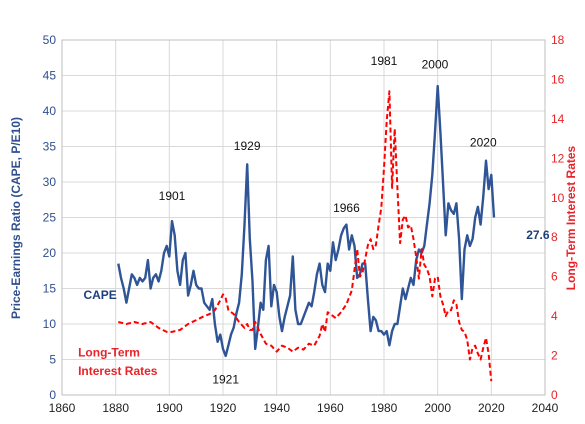  What do you see at coordinates (225, 380) in the screenshot?
I see `annotation-label: 1921` at bounding box center [225, 380].